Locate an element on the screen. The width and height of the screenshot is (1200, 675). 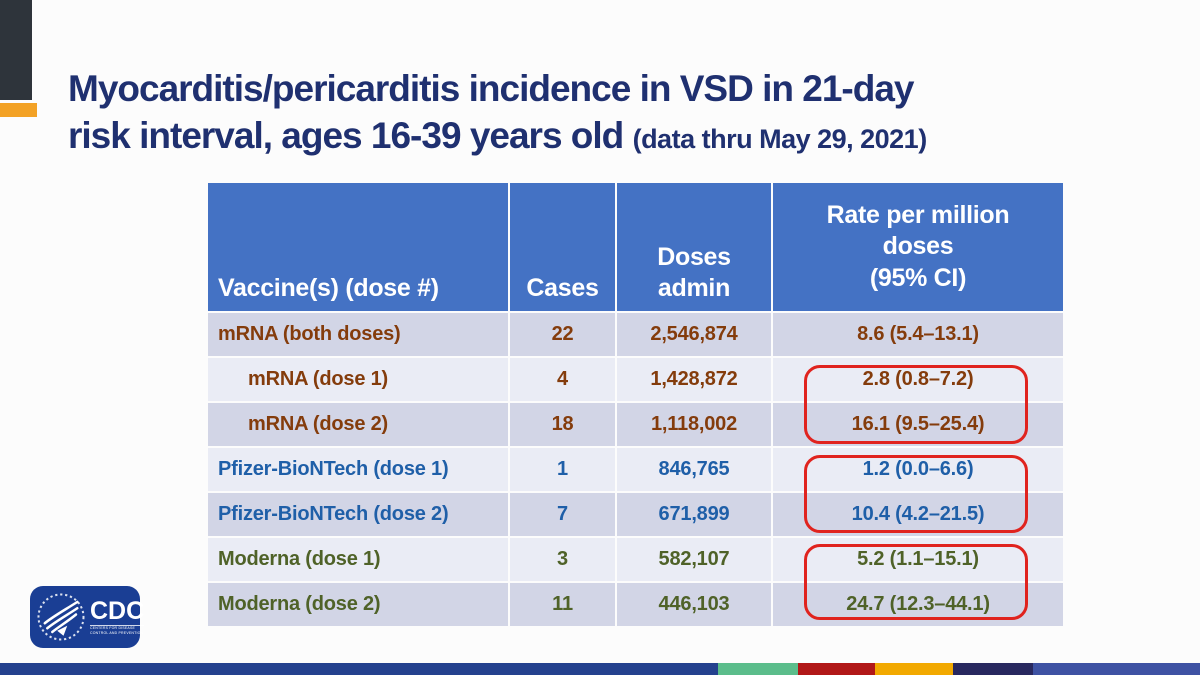
highlight-box-mrna-rates is located at coordinates (916, 404).